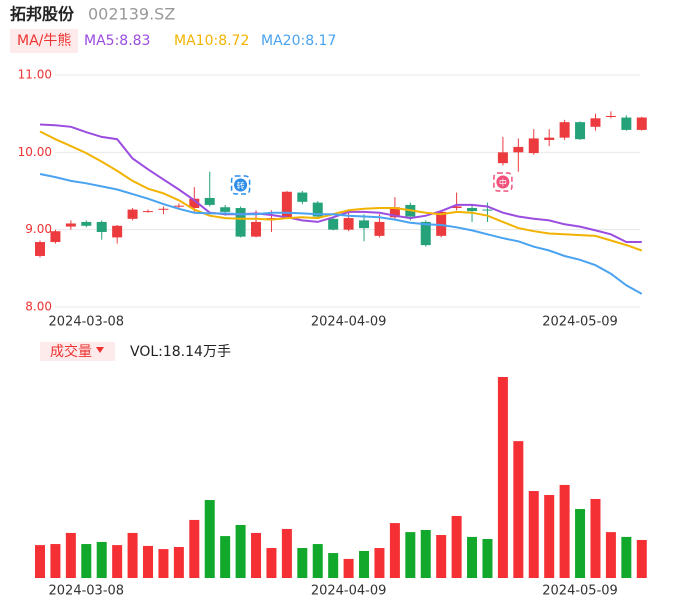 This screenshot has width=686, height=610. What do you see at coordinates (38, 229) in the screenshot?
I see `y-tick-label: 9.00` at bounding box center [38, 229].